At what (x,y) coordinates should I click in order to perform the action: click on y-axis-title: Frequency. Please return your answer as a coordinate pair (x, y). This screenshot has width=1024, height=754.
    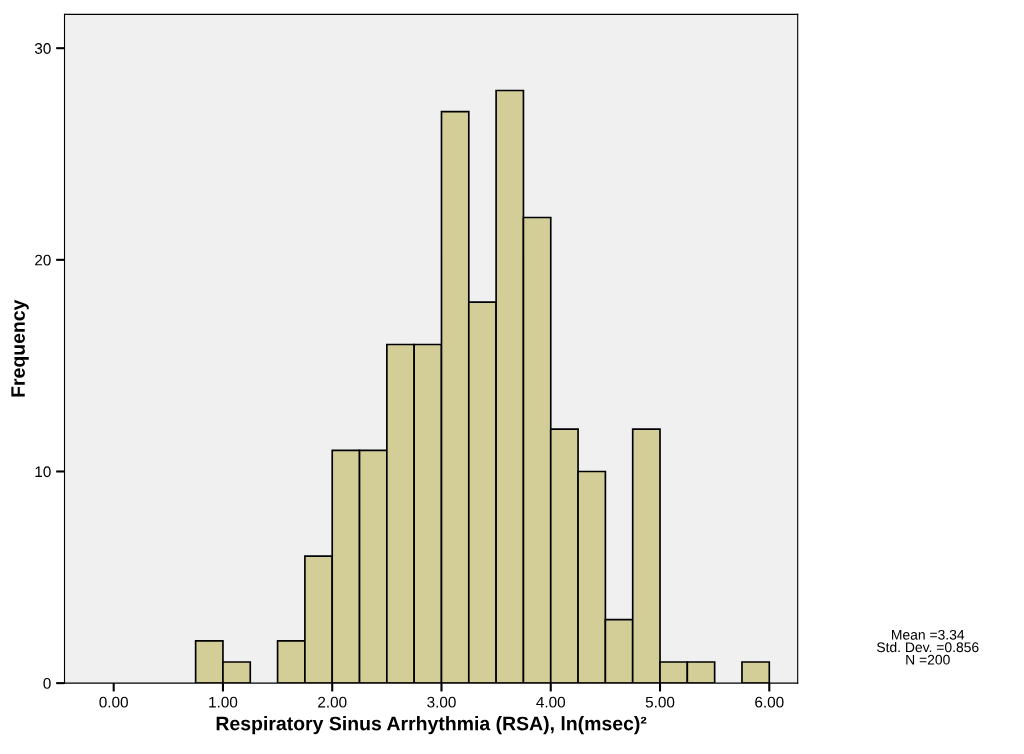
    Looking at the image, I should click on (20, 348).